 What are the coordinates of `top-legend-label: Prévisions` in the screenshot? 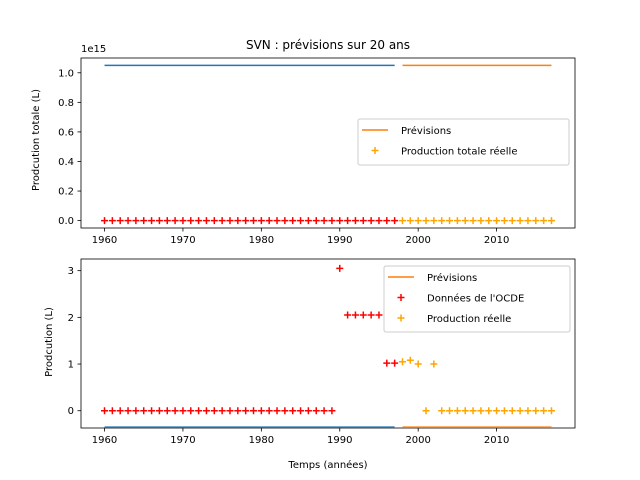 It's located at (426, 131).